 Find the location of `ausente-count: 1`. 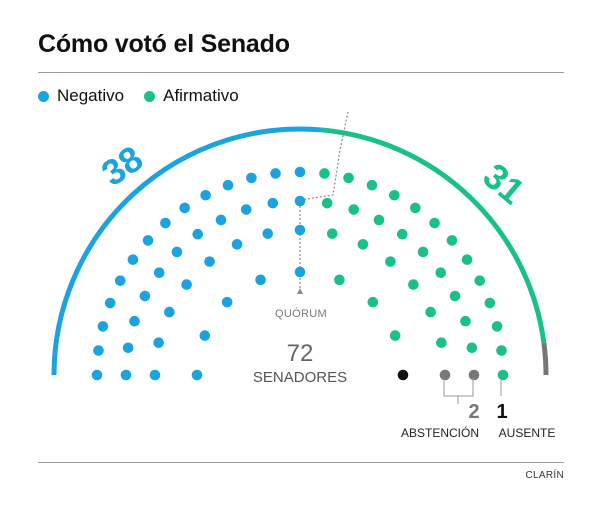

ausente-count: 1 is located at coordinates (501, 412).